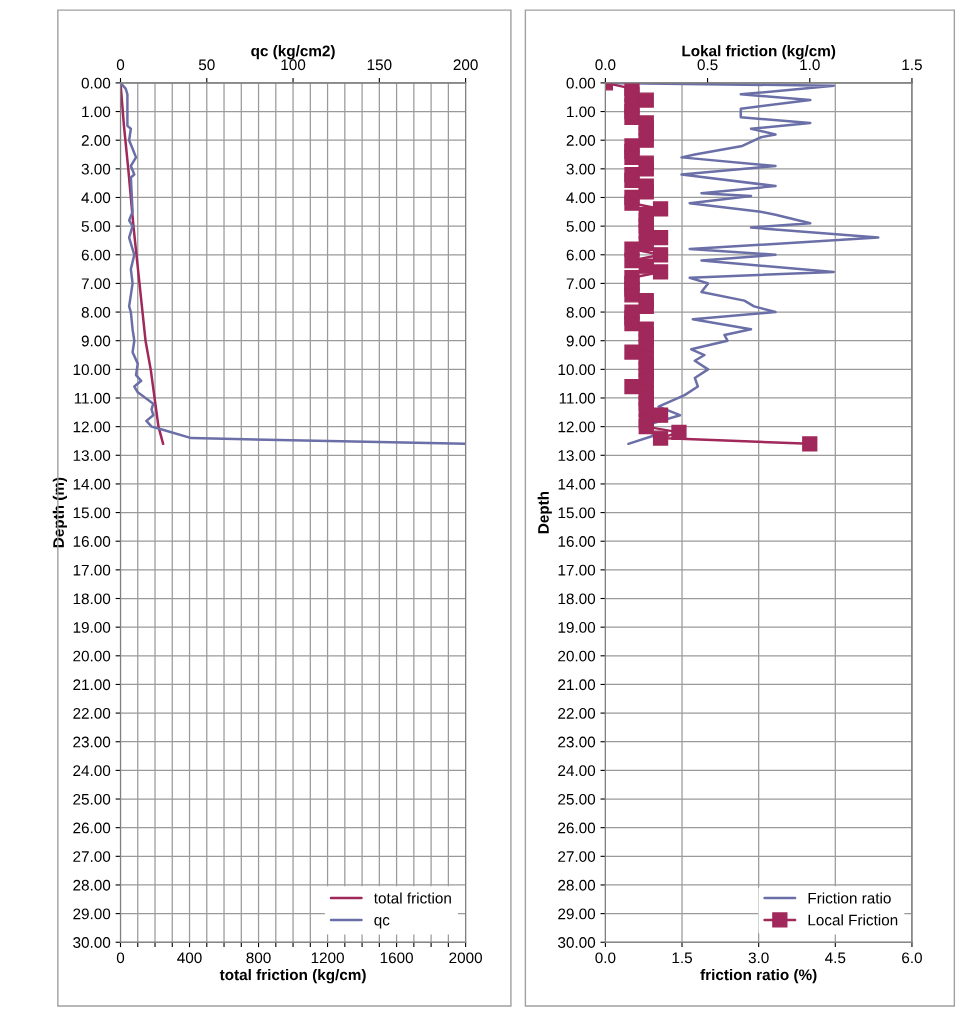 This screenshot has height=1011, width=964. I want to click on x2-tick-label: 150, so click(379, 65).